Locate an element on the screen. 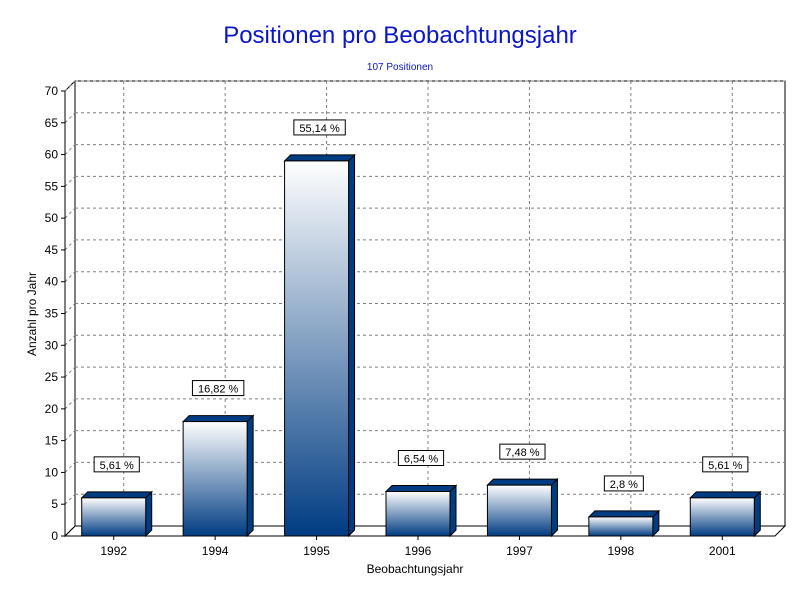 This screenshot has width=800, height=600. data-label: 2,8 % is located at coordinates (624, 485).